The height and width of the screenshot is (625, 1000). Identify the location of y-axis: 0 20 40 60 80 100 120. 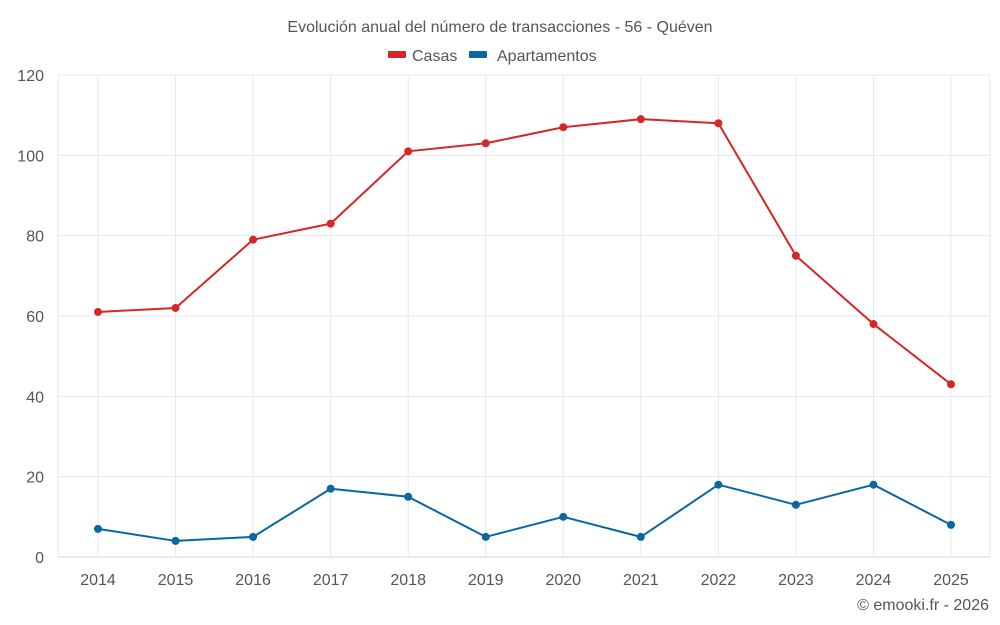
(30, 317).